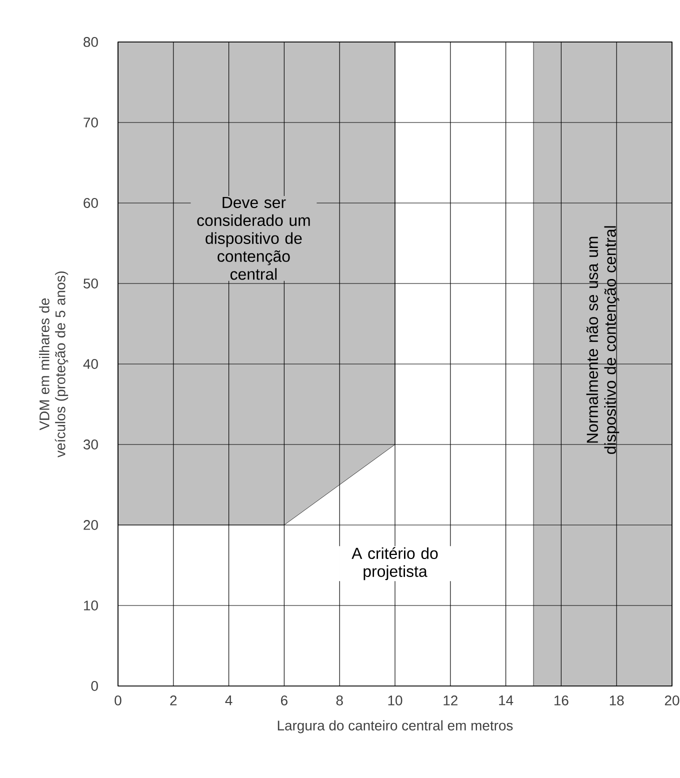 The width and height of the screenshot is (680, 778). Describe the element at coordinates (284, 701) in the screenshot. I see `x-tick-label: 6` at that location.